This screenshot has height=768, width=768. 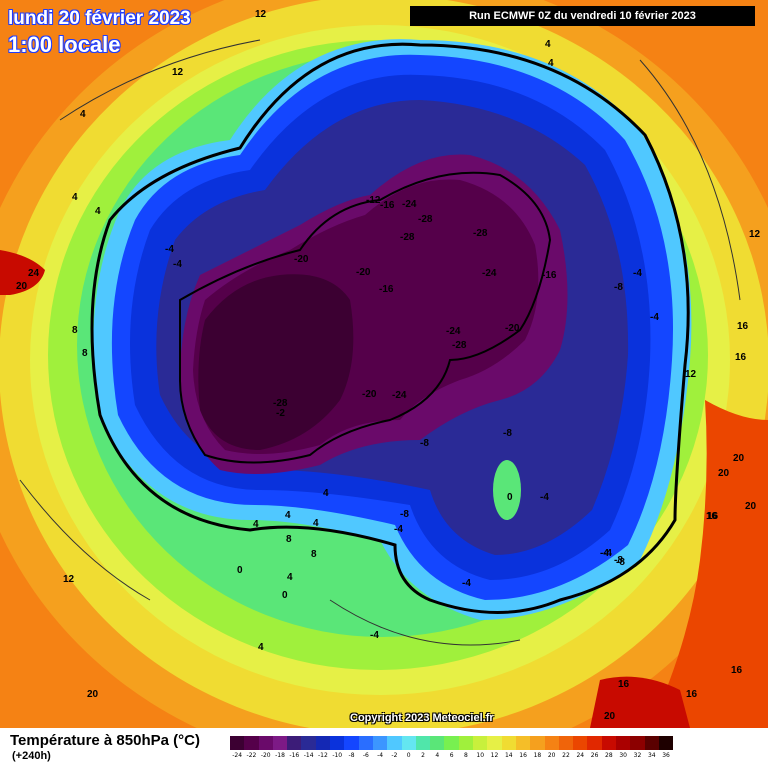 I want to click on scale-label: 24, so click(x=580, y=755).